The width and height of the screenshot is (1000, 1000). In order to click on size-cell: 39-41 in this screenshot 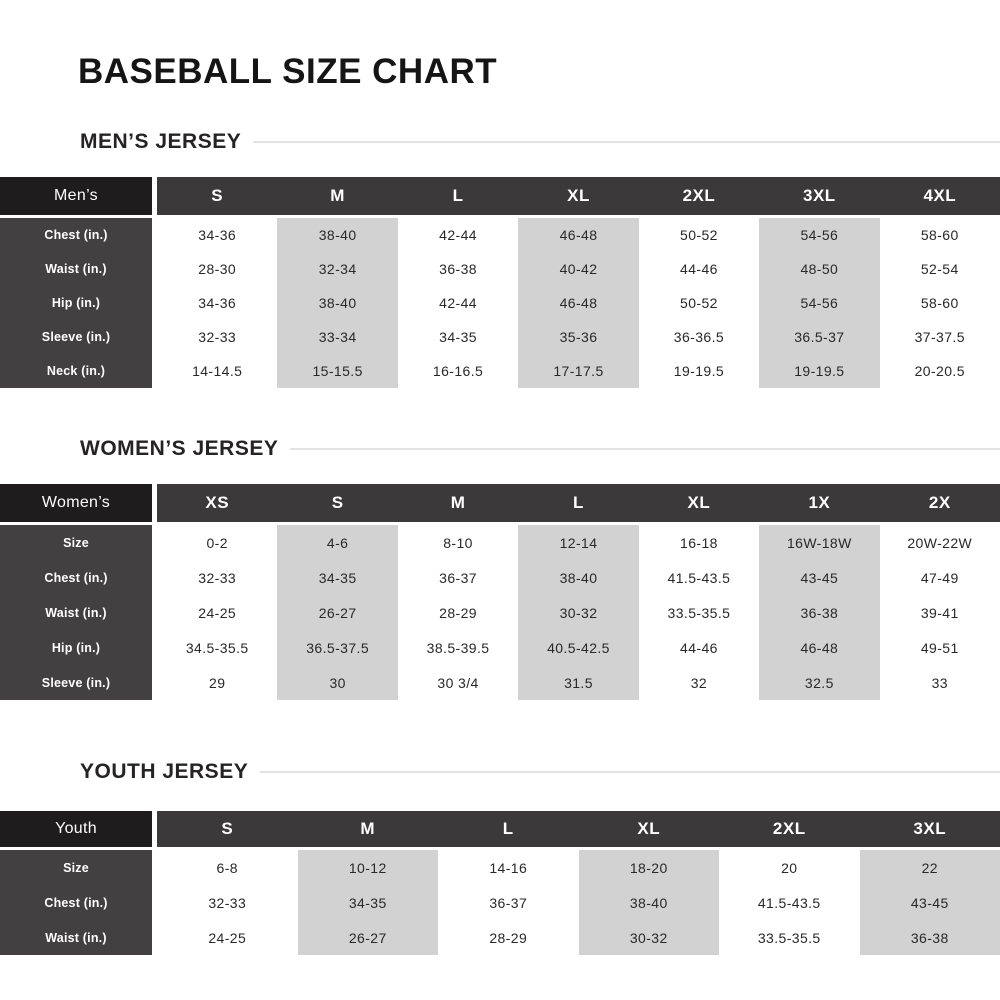, I will do `click(939, 612)`.